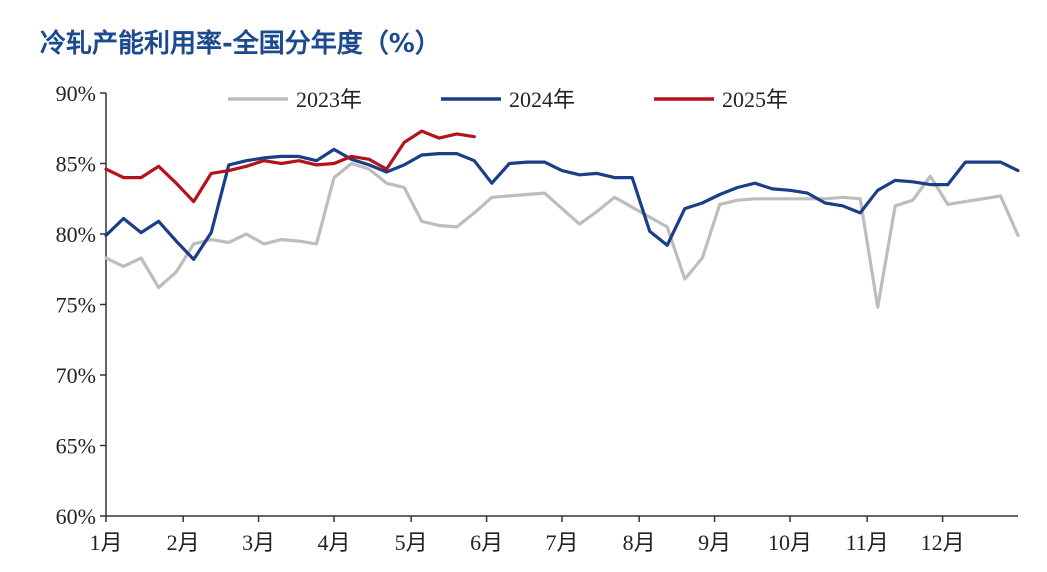 The width and height of the screenshot is (1047, 572). What do you see at coordinates (329, 99) in the screenshot?
I see `legend-label-1: 2023年` at bounding box center [329, 99].